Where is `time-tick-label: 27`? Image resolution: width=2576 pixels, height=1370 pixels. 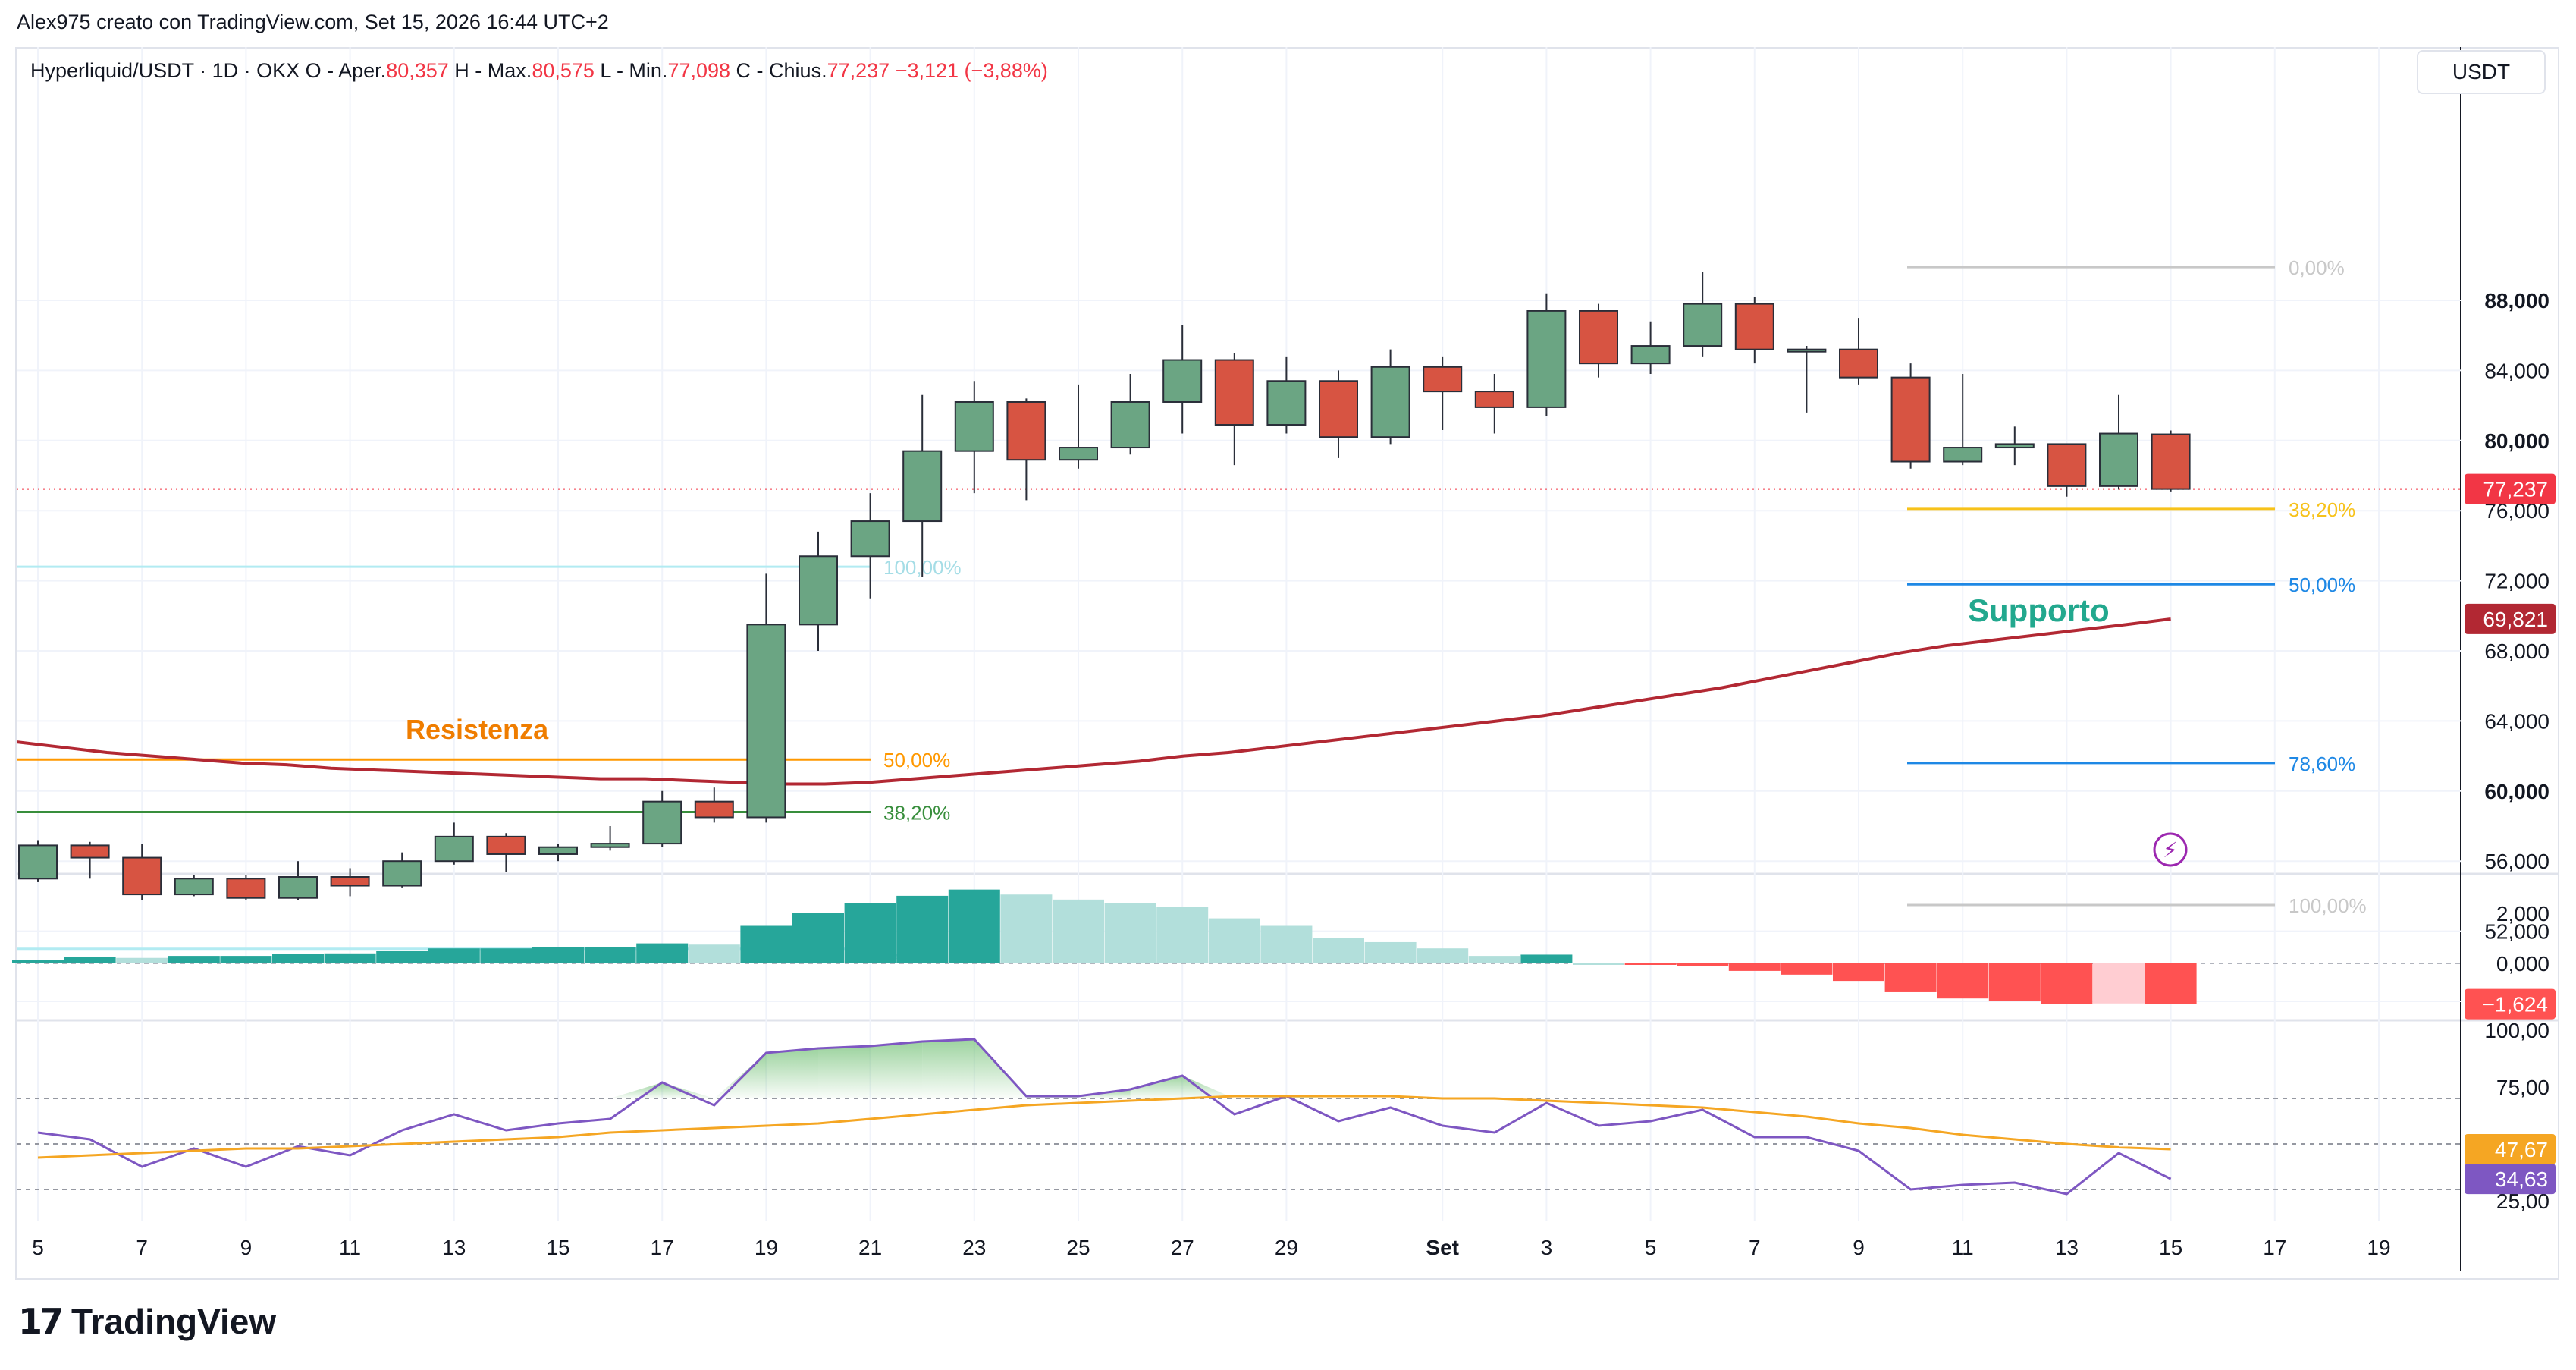 time-tick-label: 27 is located at coordinates (1182, 1247).